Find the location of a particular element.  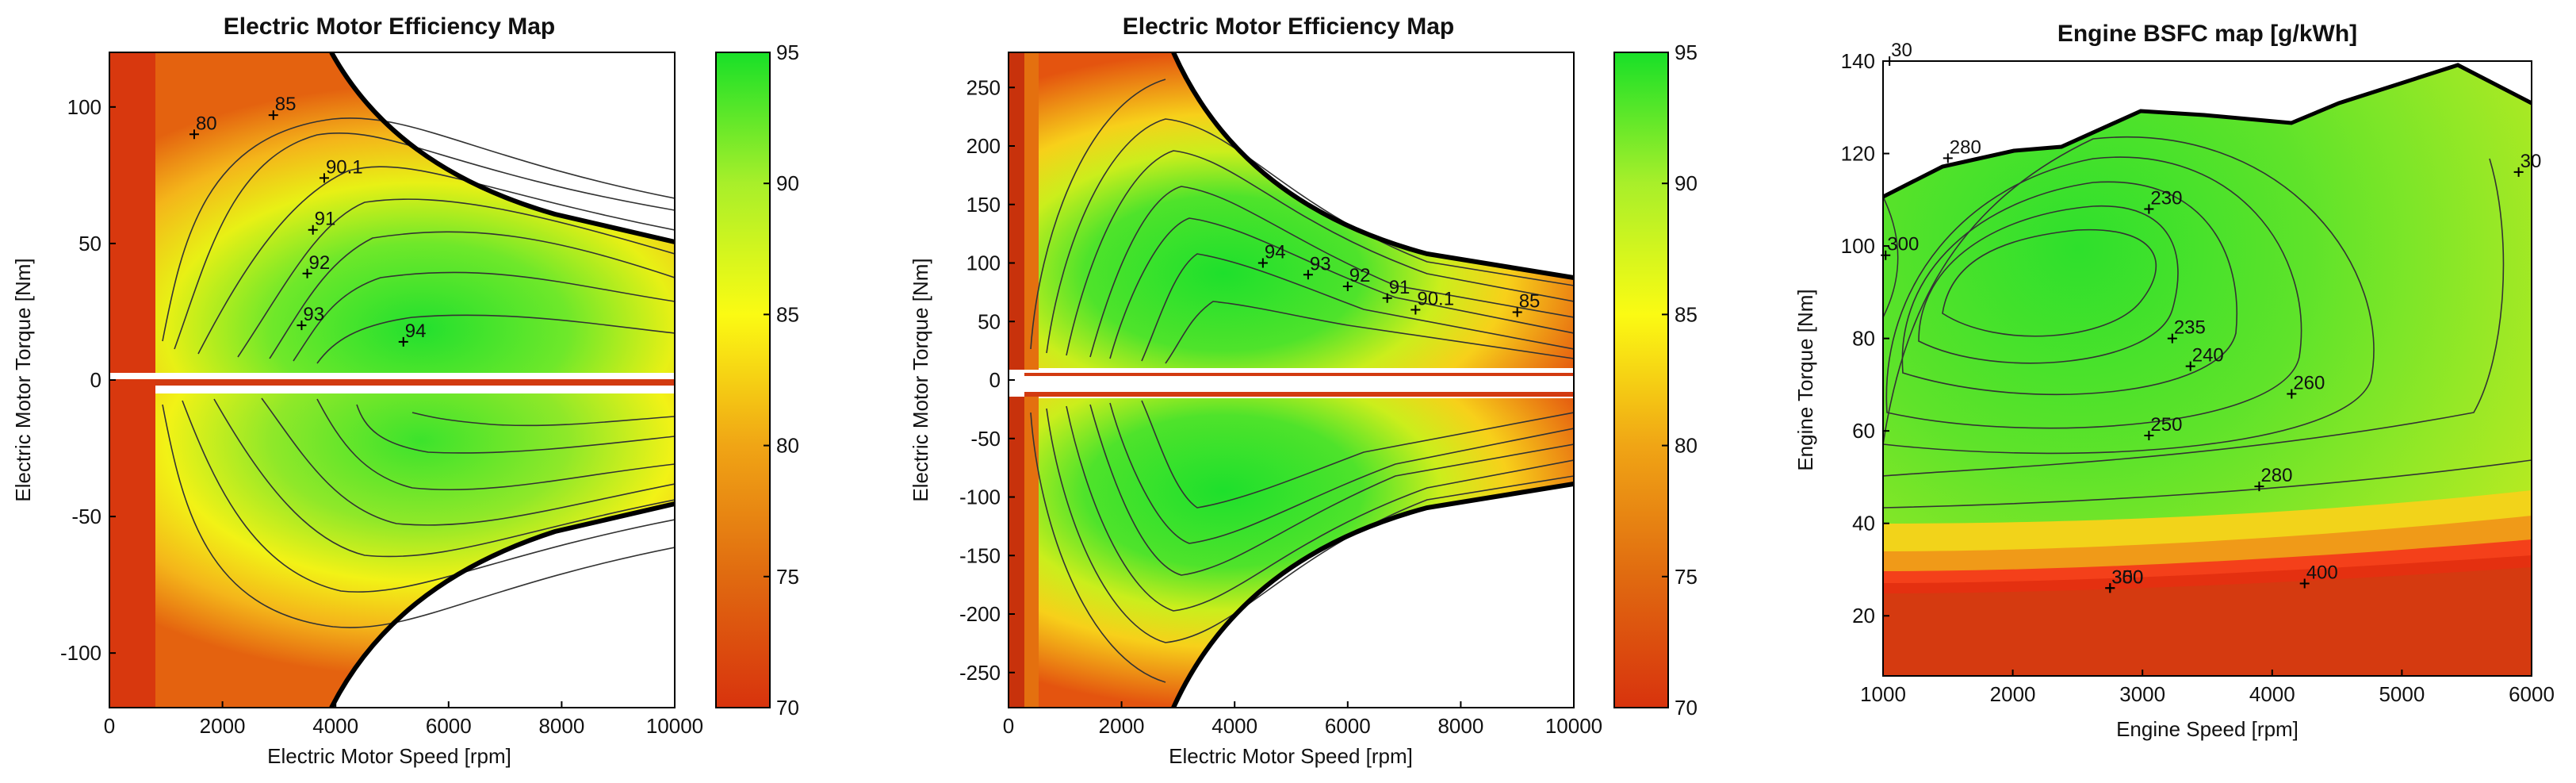

contour-label: 280 is located at coordinates (1965, 147).